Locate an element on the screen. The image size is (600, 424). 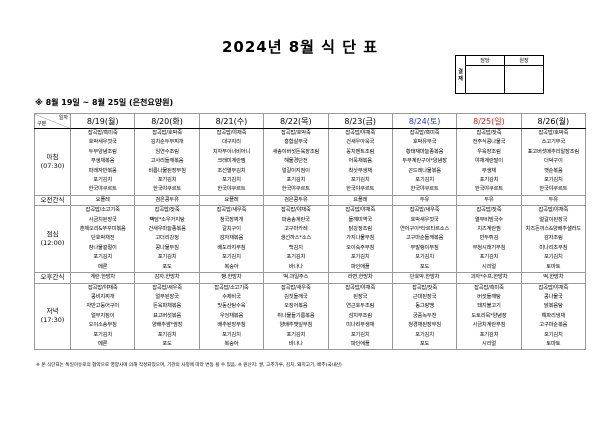
menu-item: 감자.한방차 is located at coordinates (167, 277).